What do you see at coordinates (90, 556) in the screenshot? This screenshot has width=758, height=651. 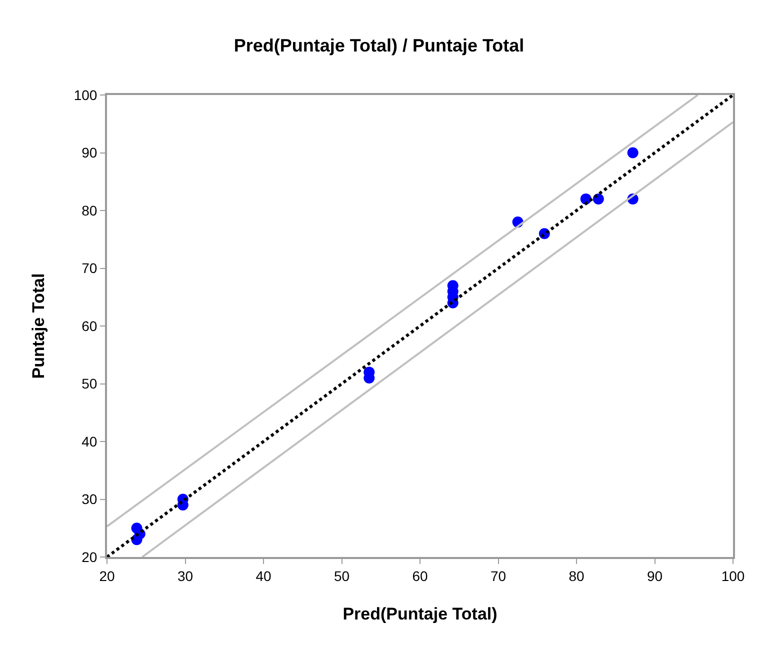 I see `y-tick-label: 20` at bounding box center [90, 556].